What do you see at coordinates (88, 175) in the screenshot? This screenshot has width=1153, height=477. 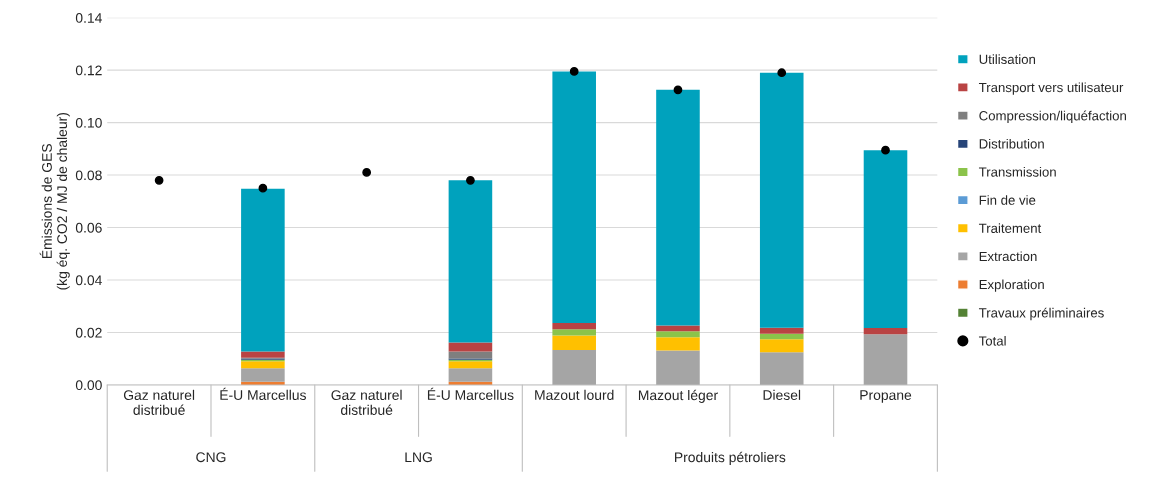 I see `y-tick-label: 0.08` at bounding box center [88, 175].